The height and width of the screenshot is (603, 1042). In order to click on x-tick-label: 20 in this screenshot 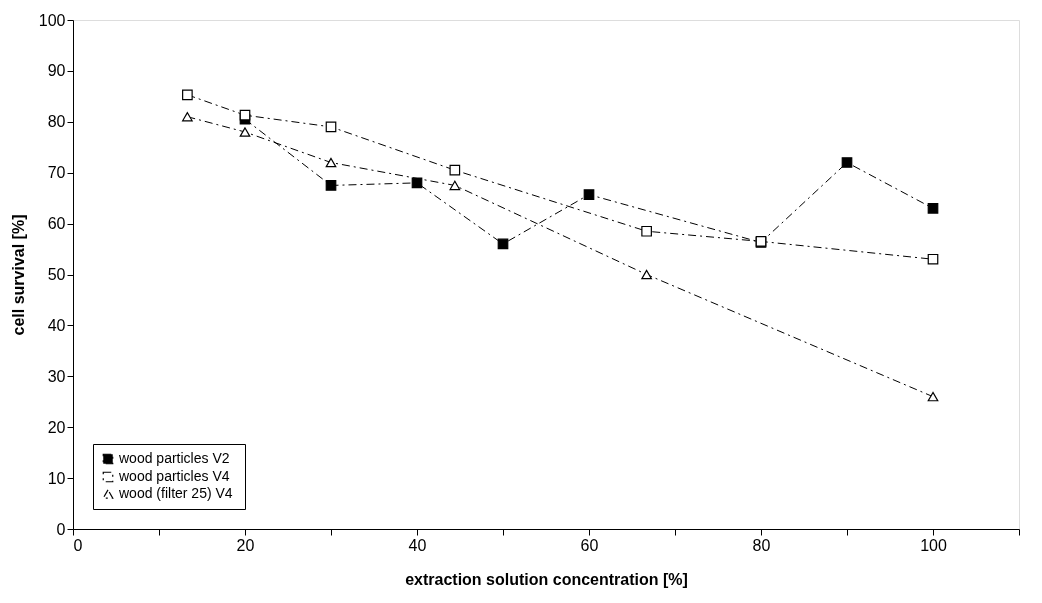, I will do `click(245, 545)`.